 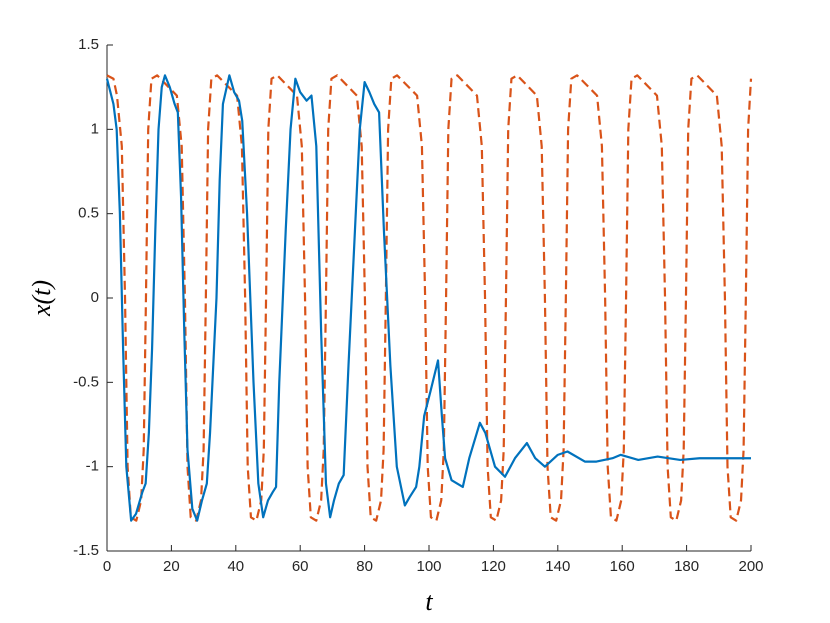 What do you see at coordinates (364, 566) in the screenshot?
I see `x-tick-label: 80` at bounding box center [364, 566].